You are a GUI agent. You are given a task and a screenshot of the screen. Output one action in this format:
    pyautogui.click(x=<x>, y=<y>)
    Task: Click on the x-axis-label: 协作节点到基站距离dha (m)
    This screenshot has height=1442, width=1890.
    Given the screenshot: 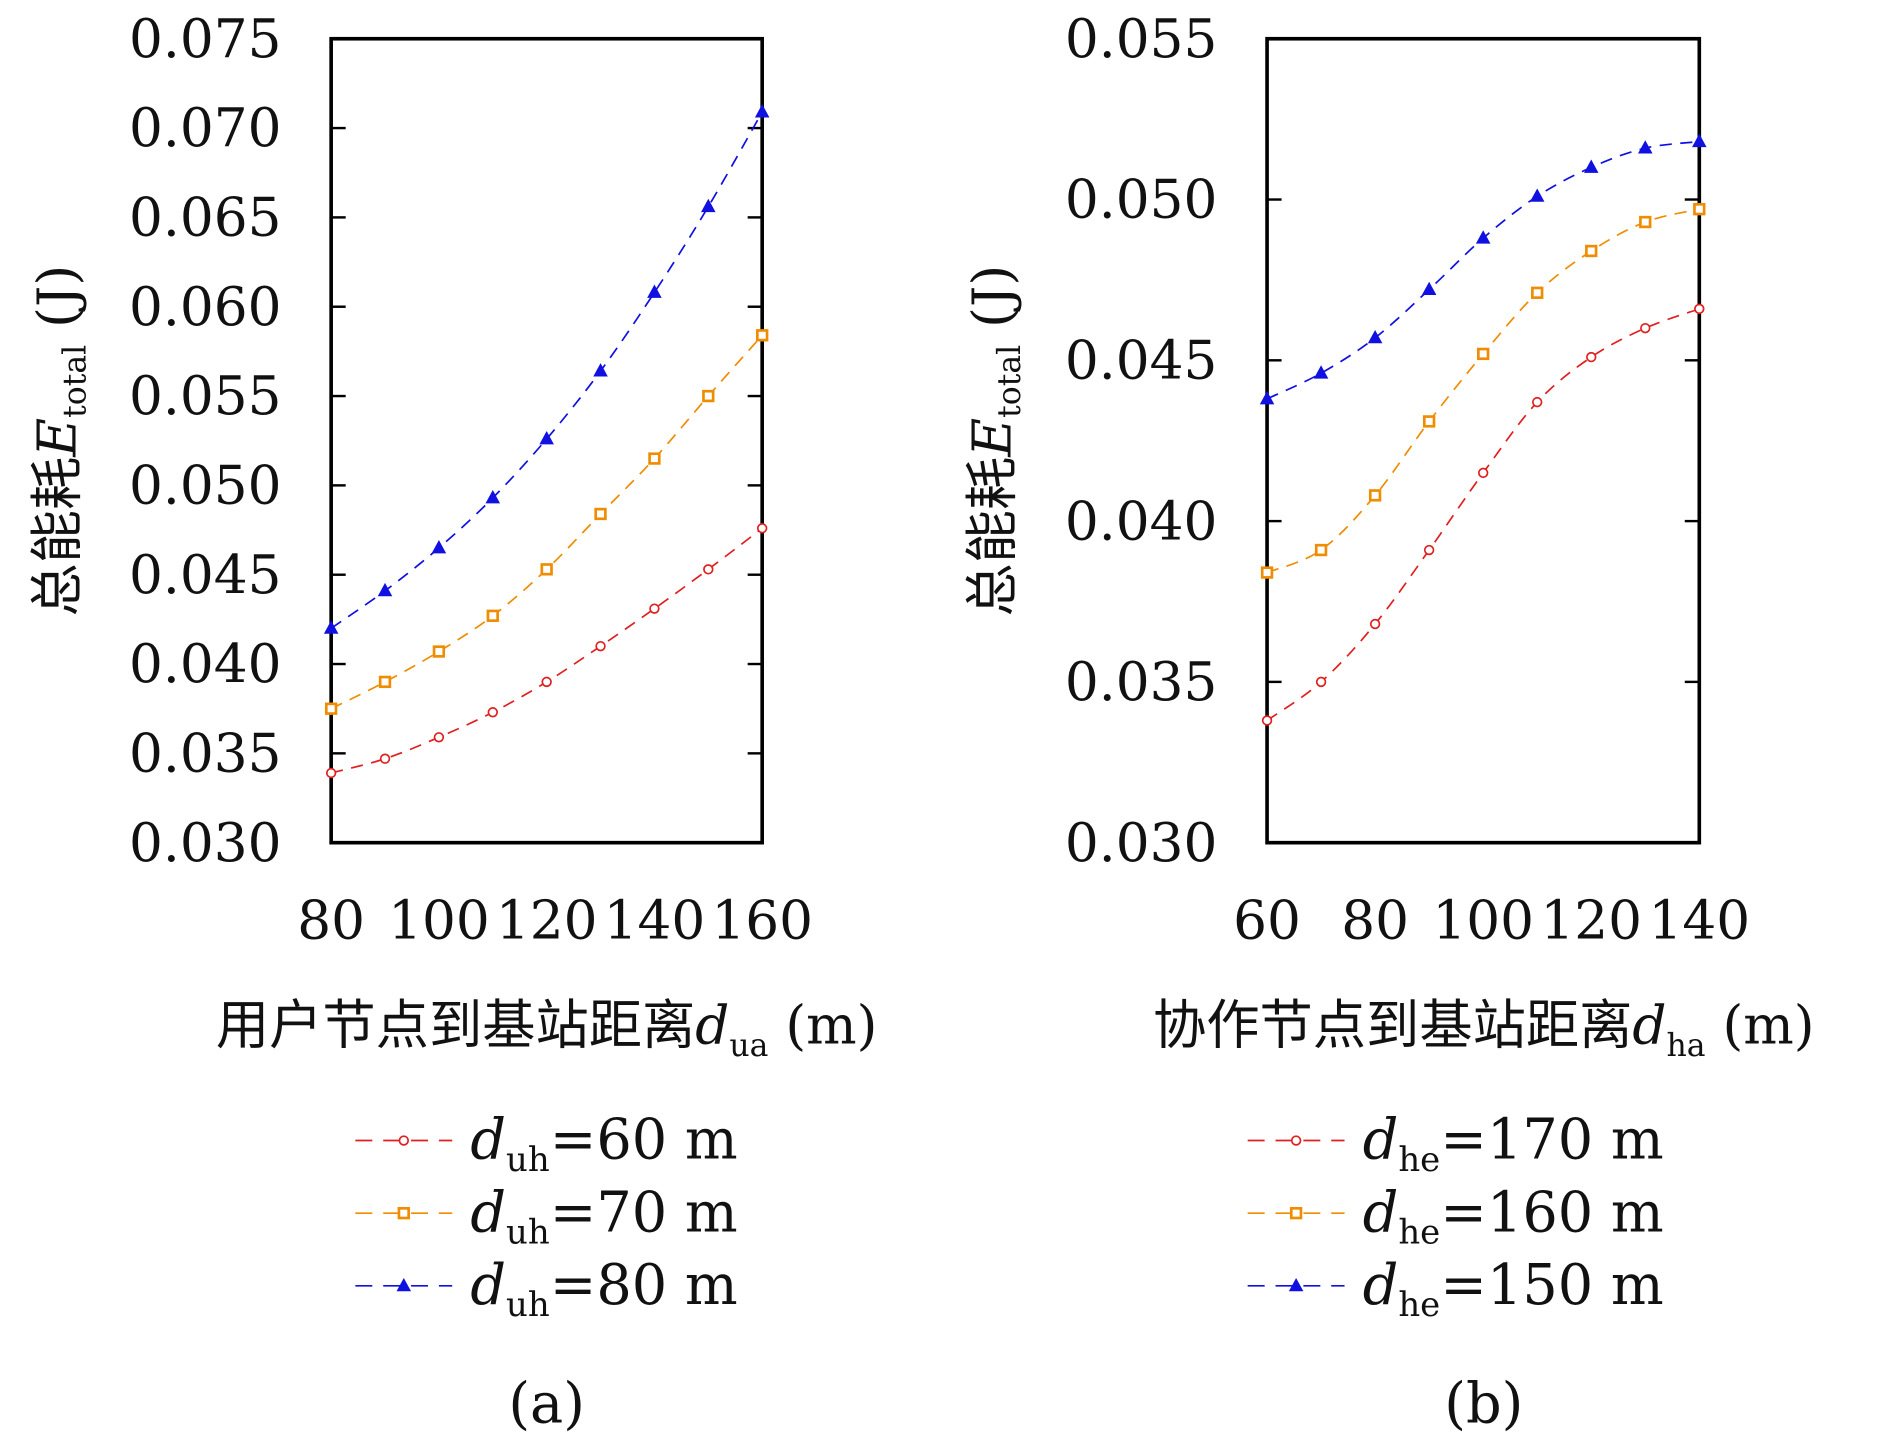 What is the action you would take?
    pyautogui.click(x=1484, y=1029)
    